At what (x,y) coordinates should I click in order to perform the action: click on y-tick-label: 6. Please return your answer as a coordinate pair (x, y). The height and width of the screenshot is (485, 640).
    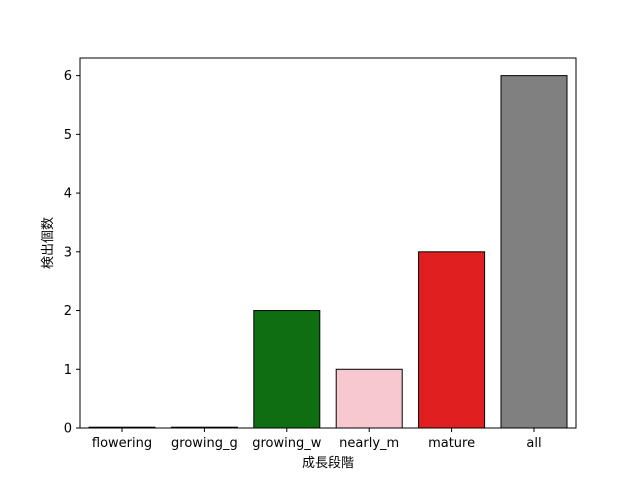
    Looking at the image, I should click on (68, 76).